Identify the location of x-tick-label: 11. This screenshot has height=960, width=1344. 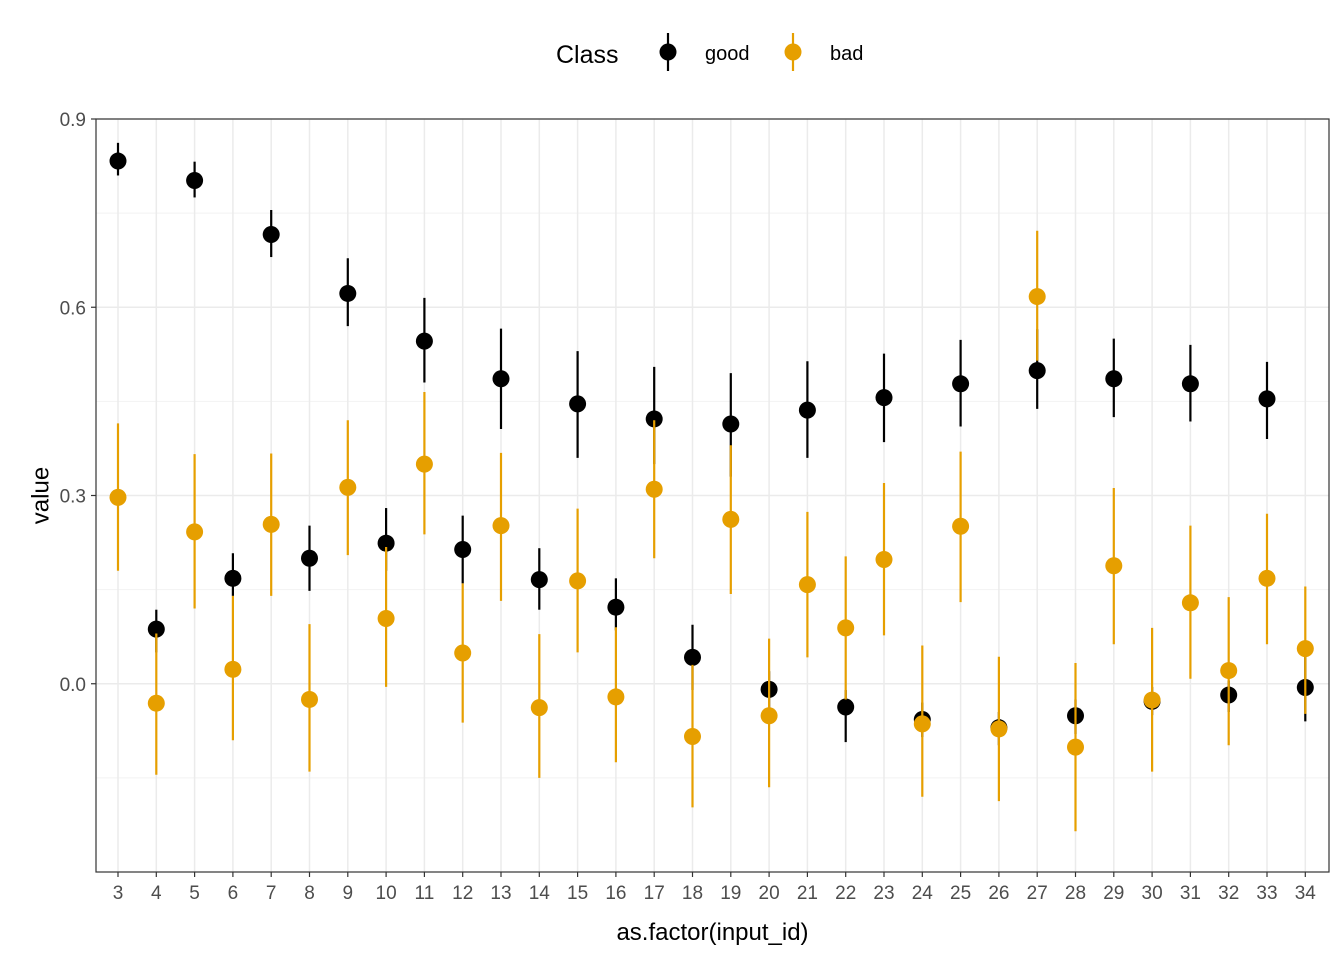
(425, 893).